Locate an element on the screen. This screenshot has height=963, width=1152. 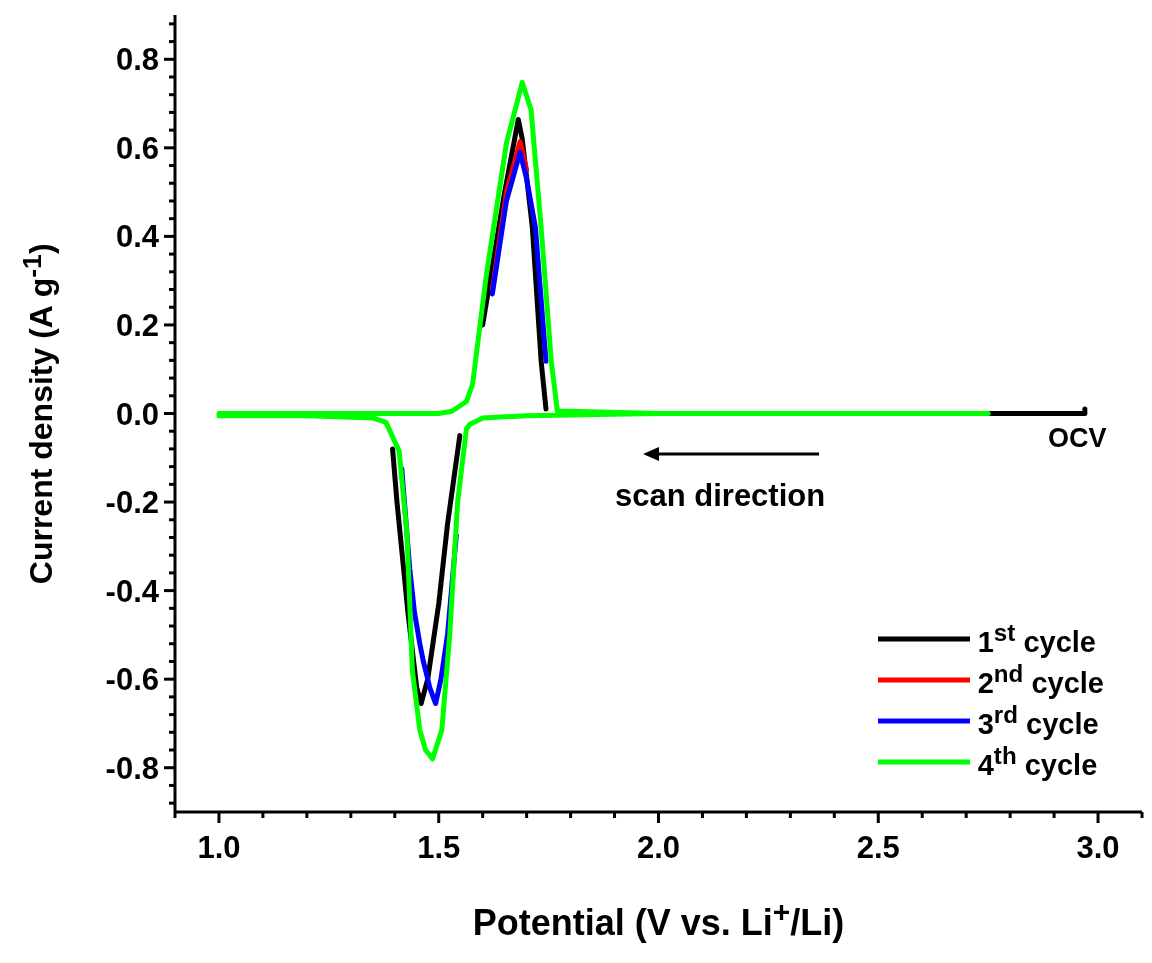
x-tick-label: 3.0 is located at coordinates (1098, 847).